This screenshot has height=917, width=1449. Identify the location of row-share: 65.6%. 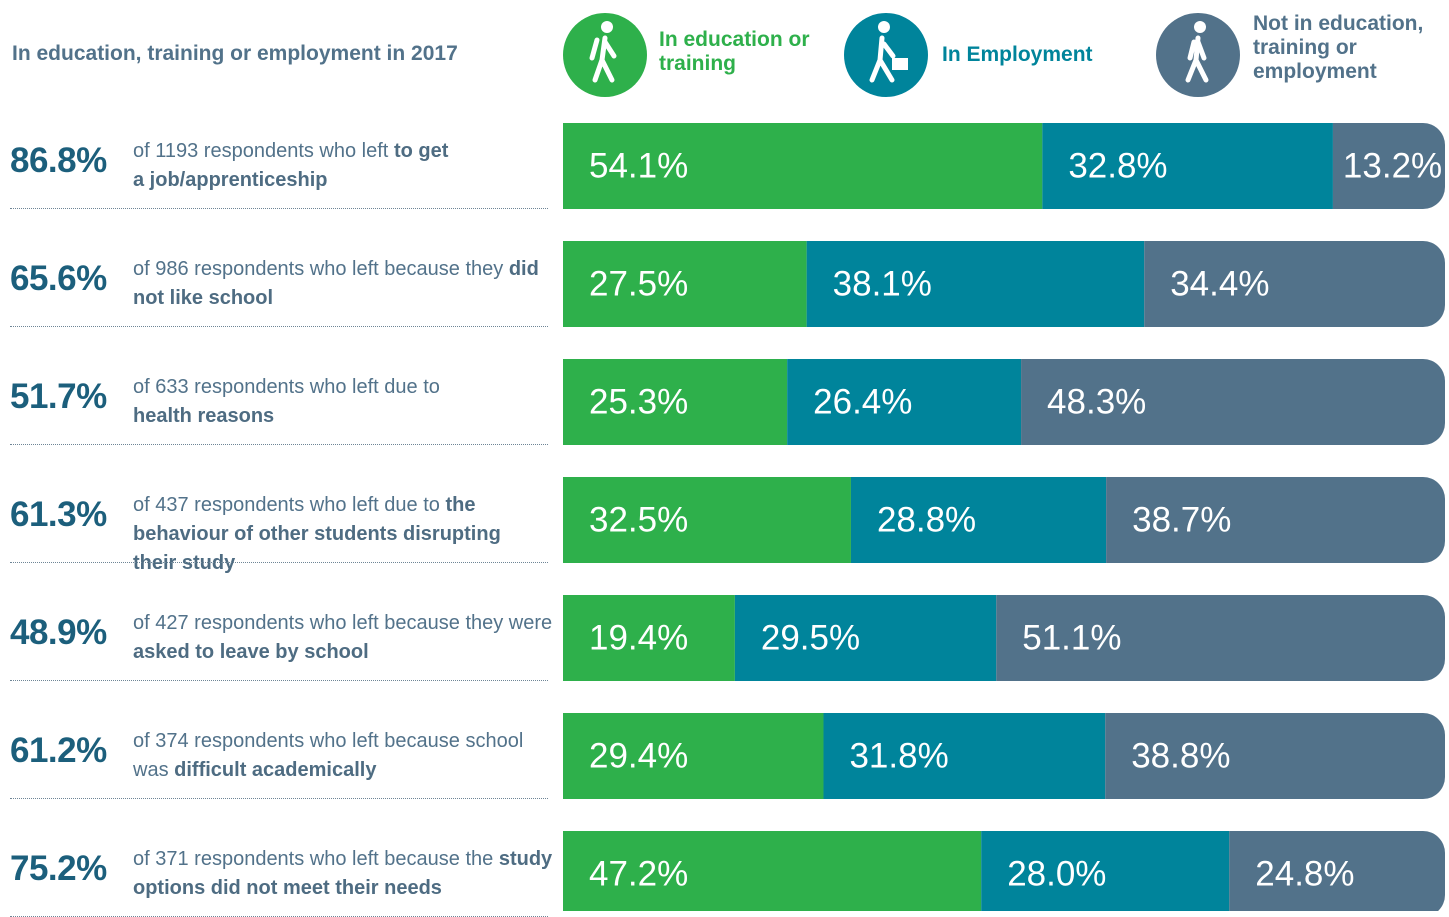
(58, 278).